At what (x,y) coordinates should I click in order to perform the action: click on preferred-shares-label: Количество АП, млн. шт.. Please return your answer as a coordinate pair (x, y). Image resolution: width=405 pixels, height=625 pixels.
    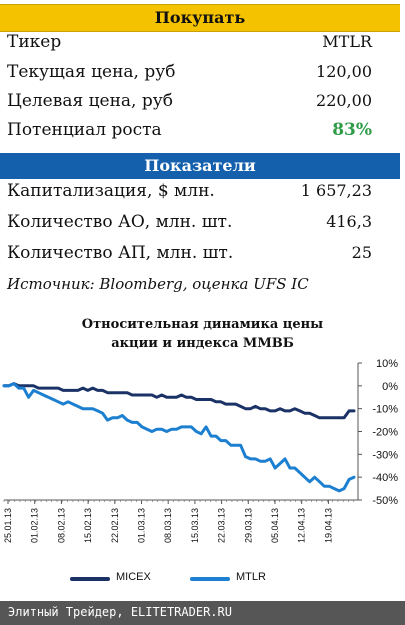
    Looking at the image, I should click on (120, 253).